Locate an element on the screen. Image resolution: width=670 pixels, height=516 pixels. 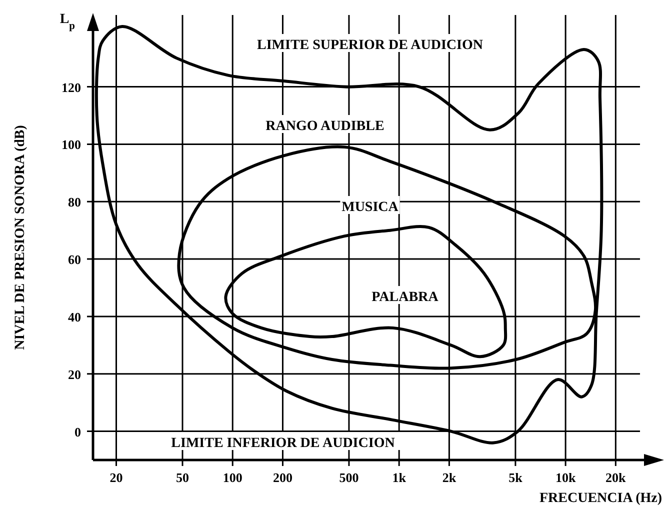
x-tick-label: 10k is located at coordinates (565, 477).